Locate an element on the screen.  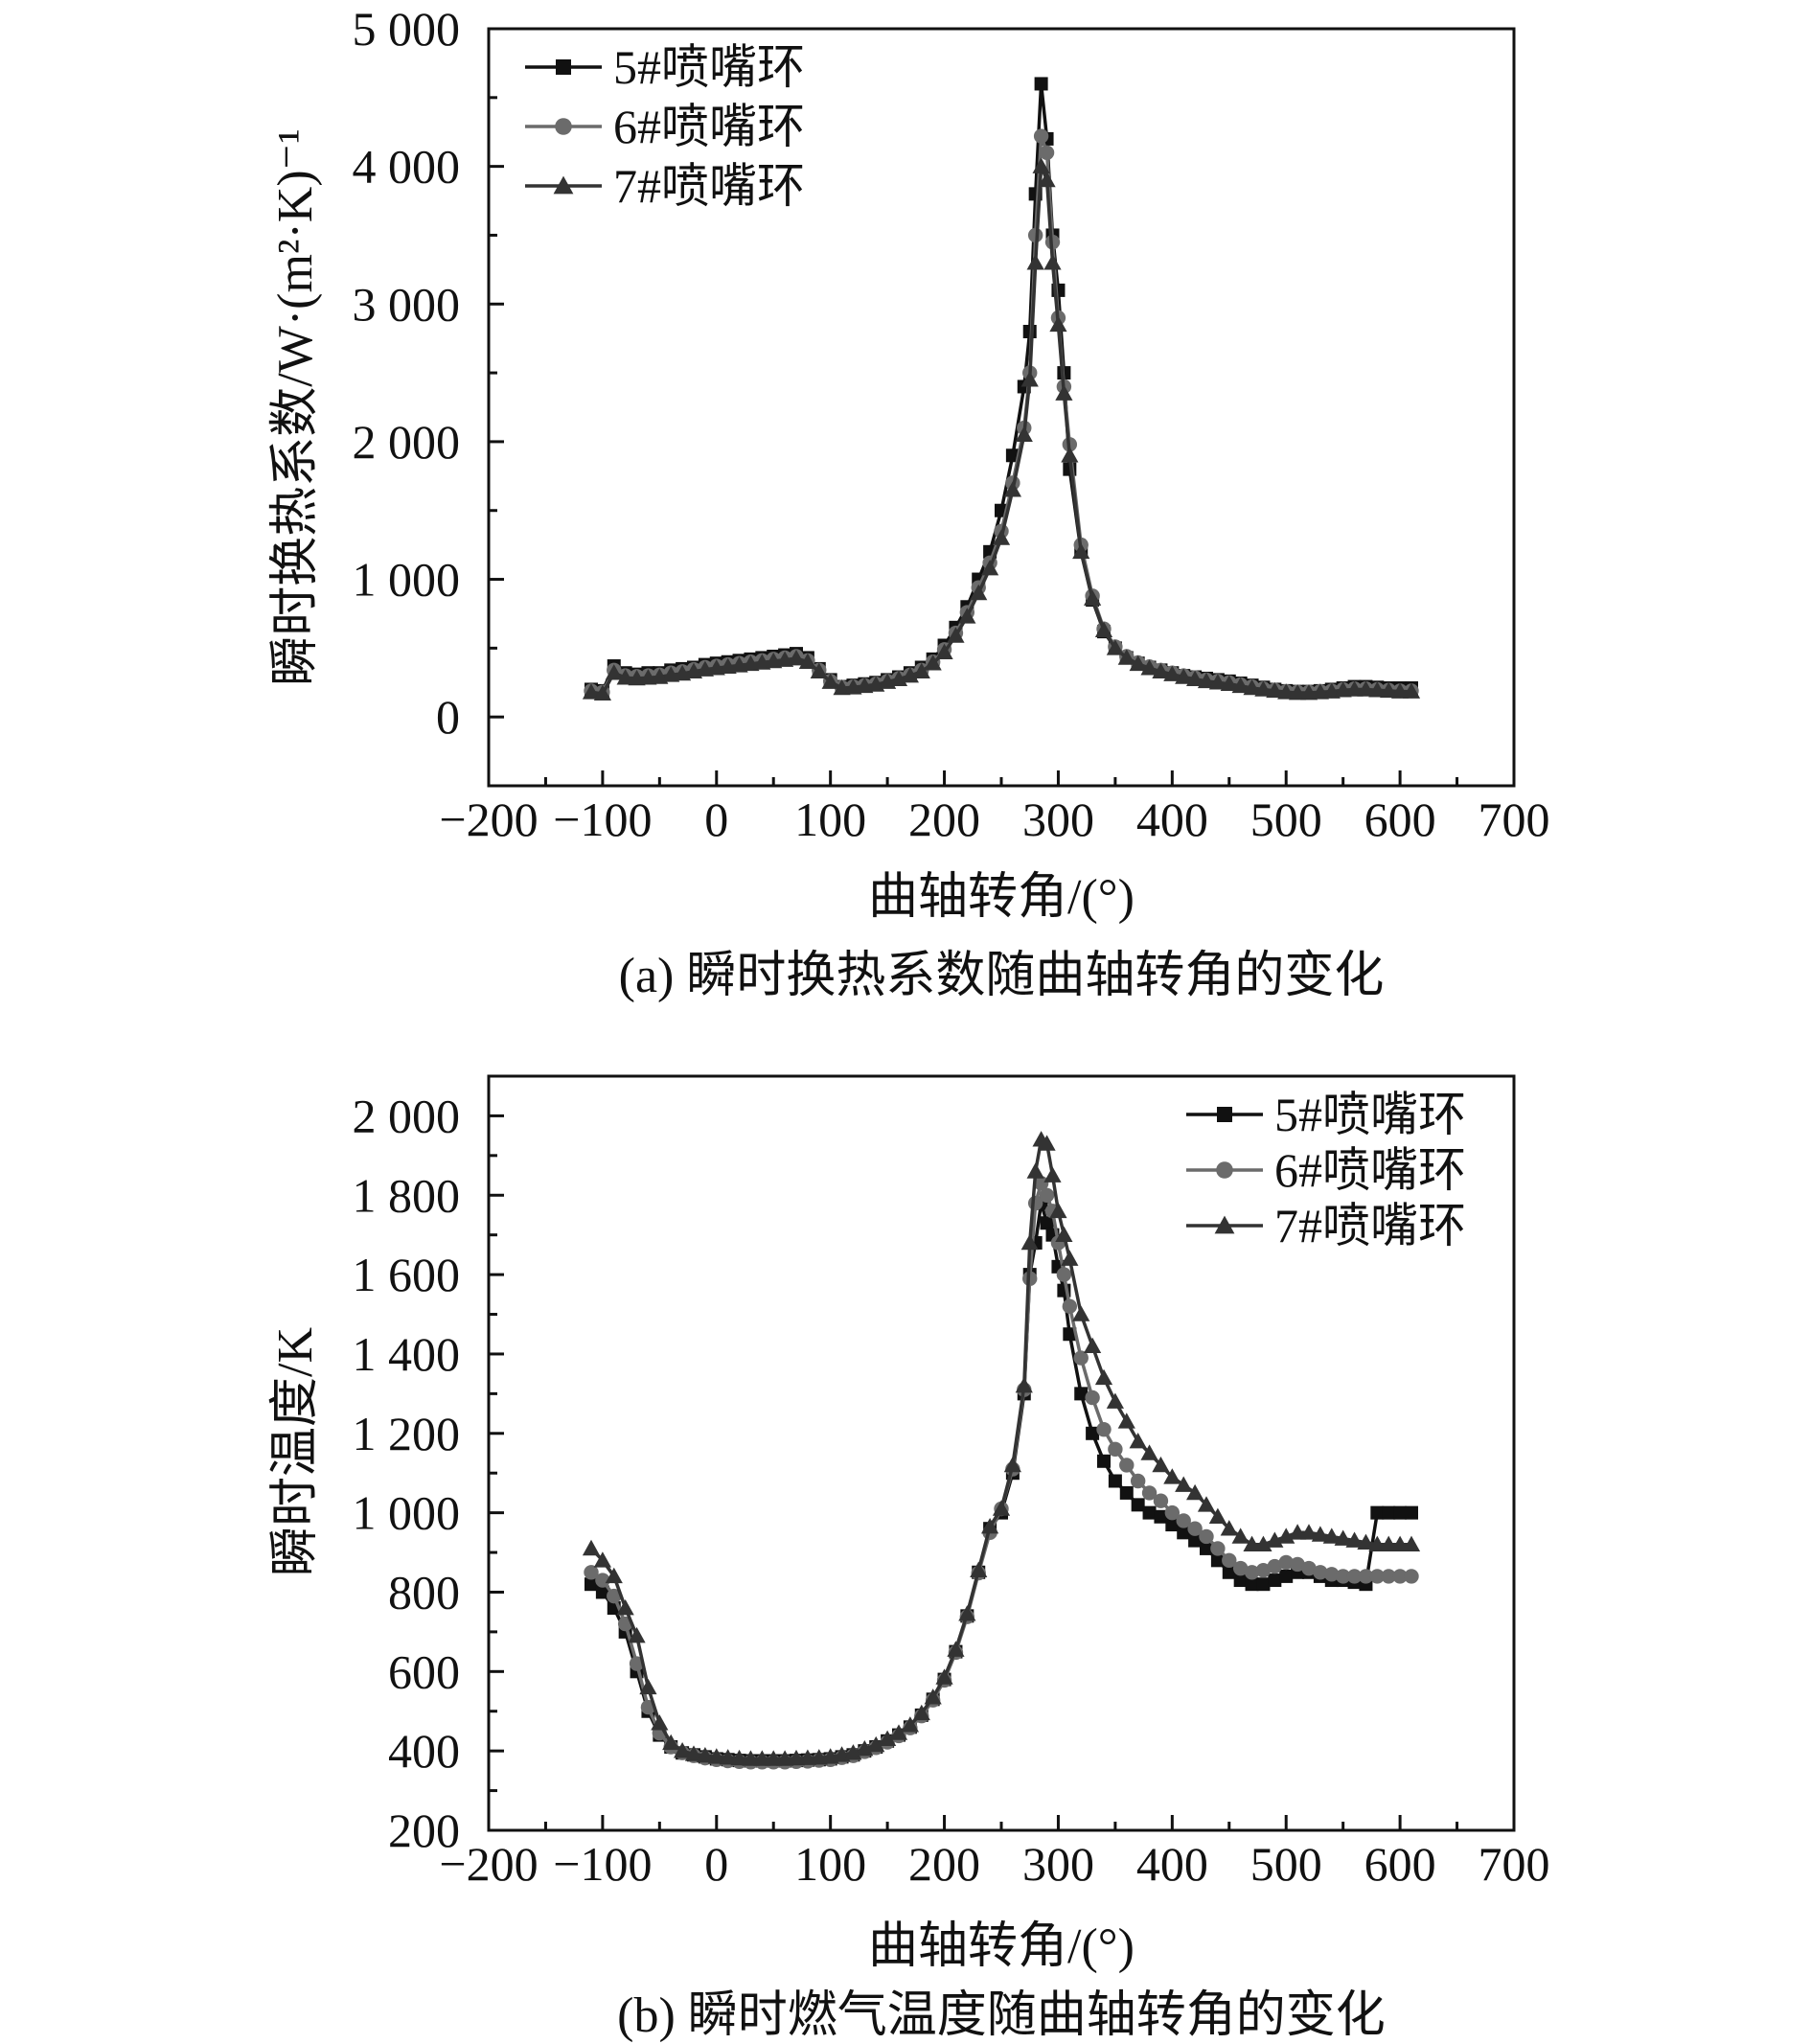
x-tick-label: 100 is located at coordinates (830, 819).